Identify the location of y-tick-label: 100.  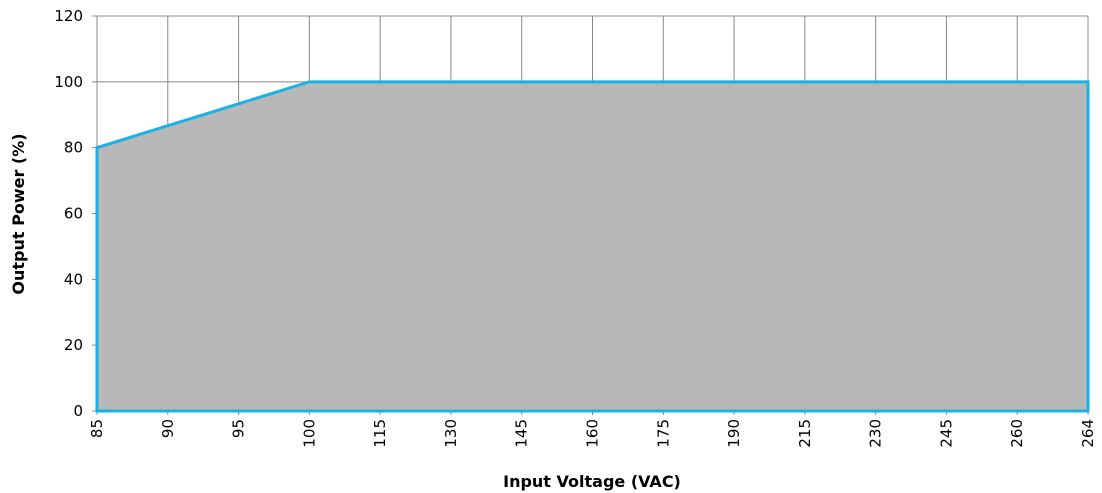
(68, 82).